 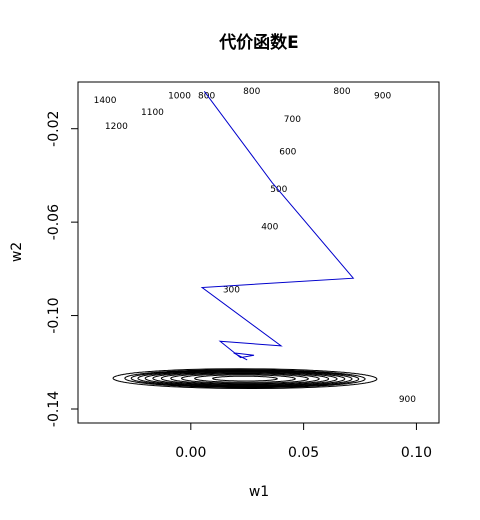 I want to click on x-axis-label: w1, so click(x=259, y=492).